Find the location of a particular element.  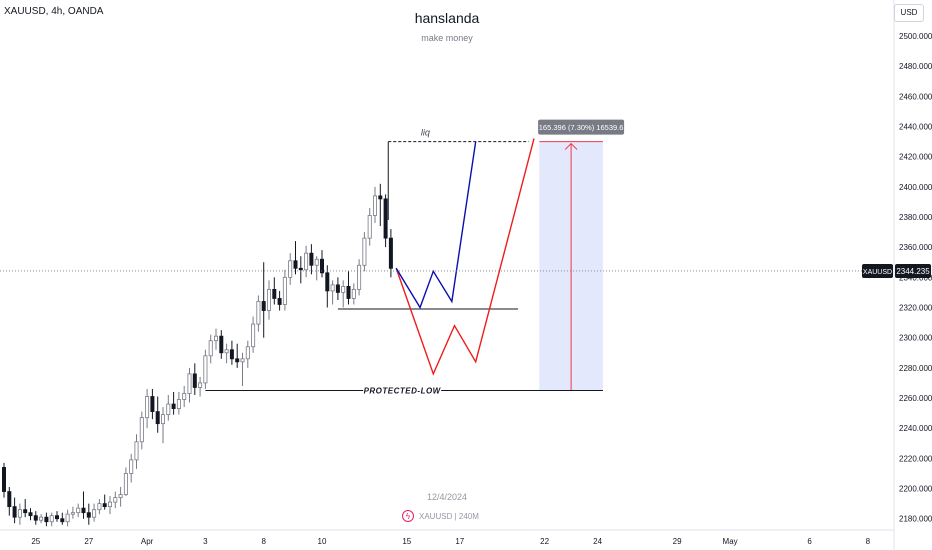

watermark-date: 12/4/2024 is located at coordinates (447, 497).